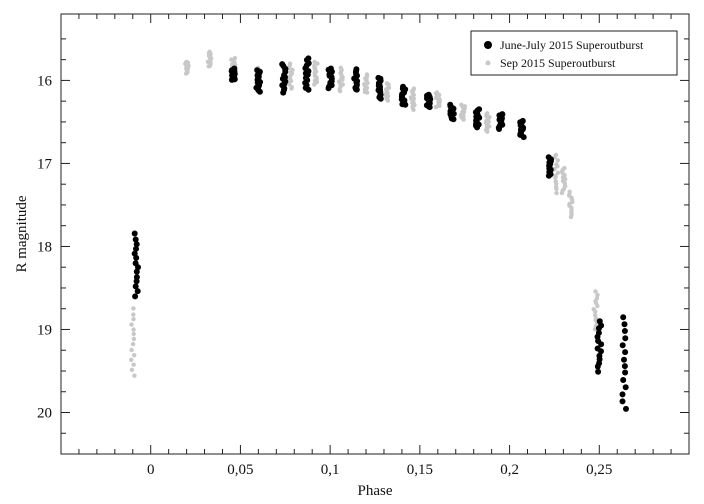 This screenshot has width=704, height=504. I want to click on y-tick-label: 19, so click(44, 330).